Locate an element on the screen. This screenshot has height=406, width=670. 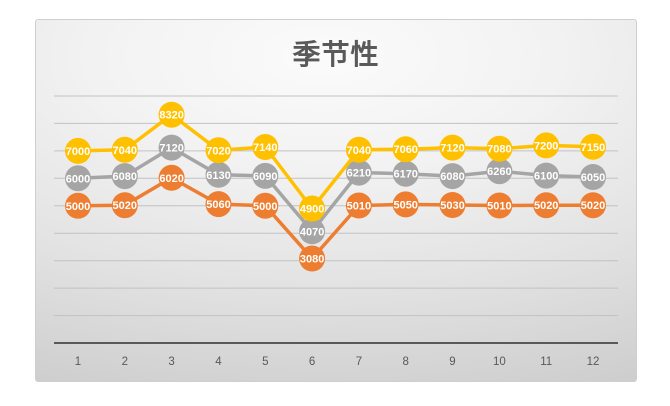
orange-series-data-label: 6020 is located at coordinates (171, 179).